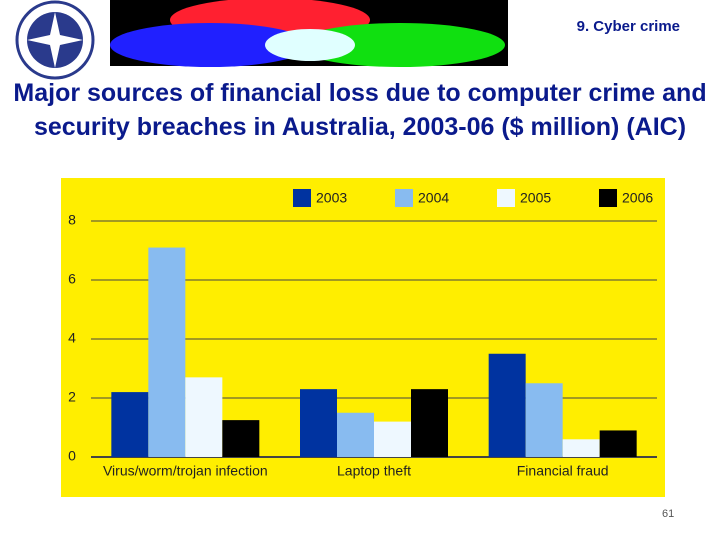  What do you see at coordinates (331, 198) in the screenshot?
I see `legend-label: 2003` at bounding box center [331, 198].